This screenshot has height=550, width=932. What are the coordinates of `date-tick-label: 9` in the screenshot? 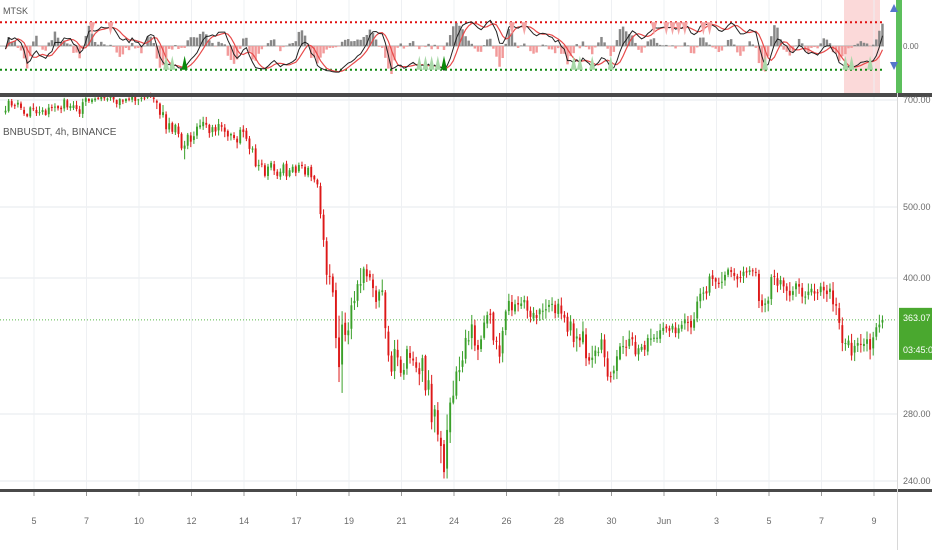 It's located at (873, 521).